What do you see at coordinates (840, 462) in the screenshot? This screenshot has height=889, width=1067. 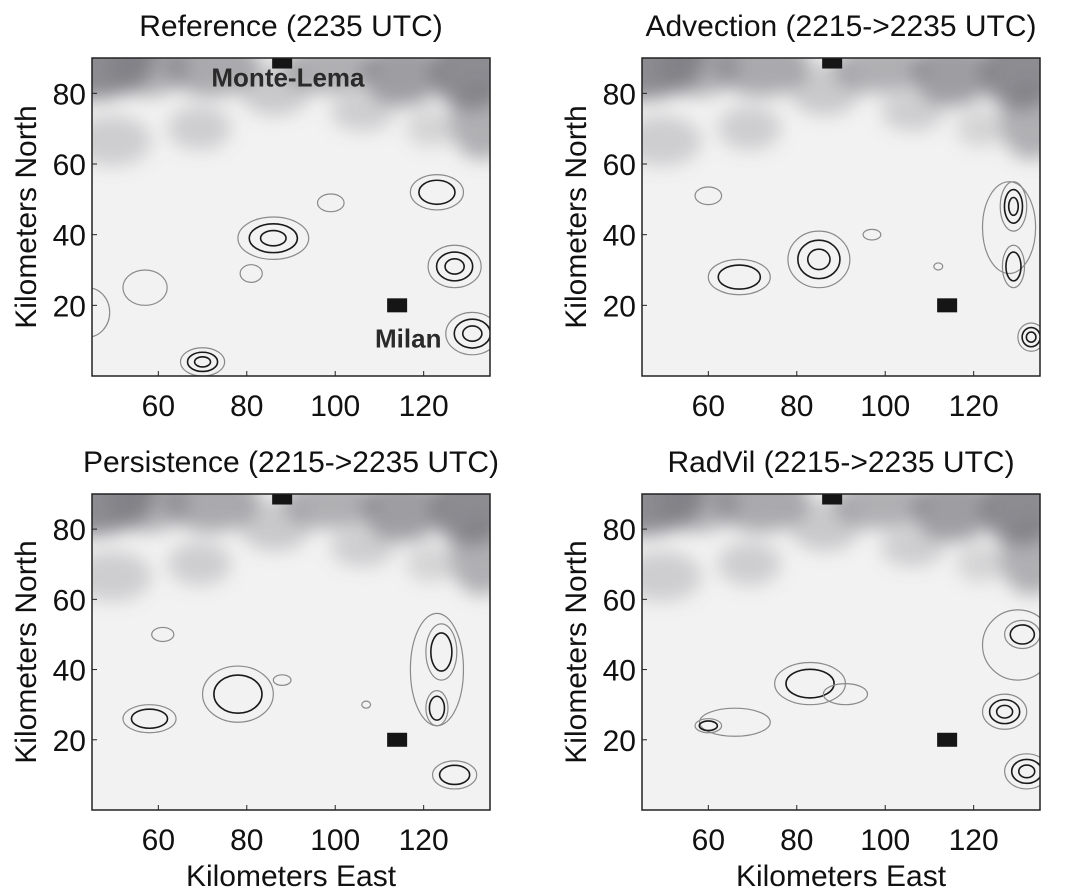 I see `panel-title: RadVil (2215->2235 UTC)` at bounding box center [840, 462].